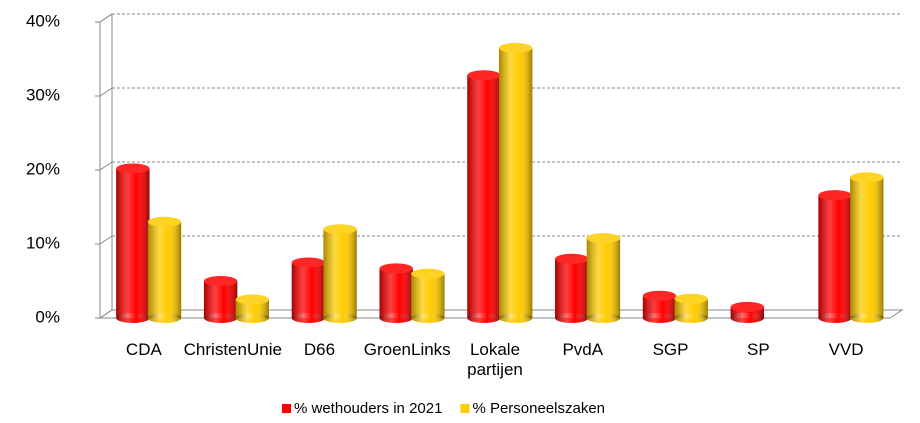 This screenshot has height=423, width=920. What do you see at coordinates (368, 408) in the screenshot?
I see `legend-label: % wethouders in 2021` at bounding box center [368, 408].